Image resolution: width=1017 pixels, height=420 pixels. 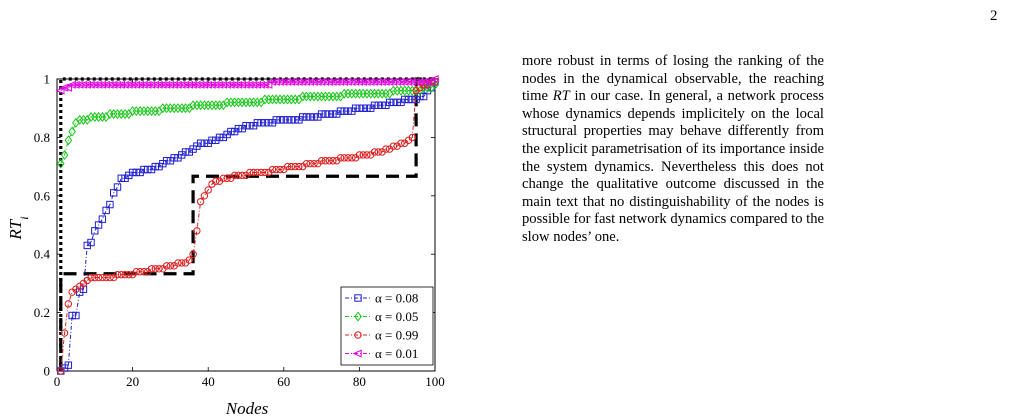 What do you see at coordinates (57, 381) in the screenshot?
I see `x-tick-label: 0` at bounding box center [57, 381].